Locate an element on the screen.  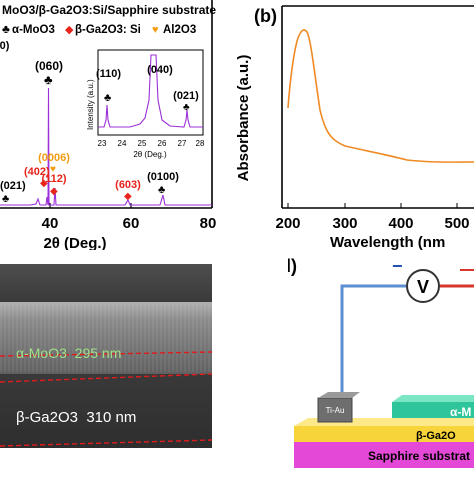
sem-boundary-bottom is located at coordinates (106, 443).